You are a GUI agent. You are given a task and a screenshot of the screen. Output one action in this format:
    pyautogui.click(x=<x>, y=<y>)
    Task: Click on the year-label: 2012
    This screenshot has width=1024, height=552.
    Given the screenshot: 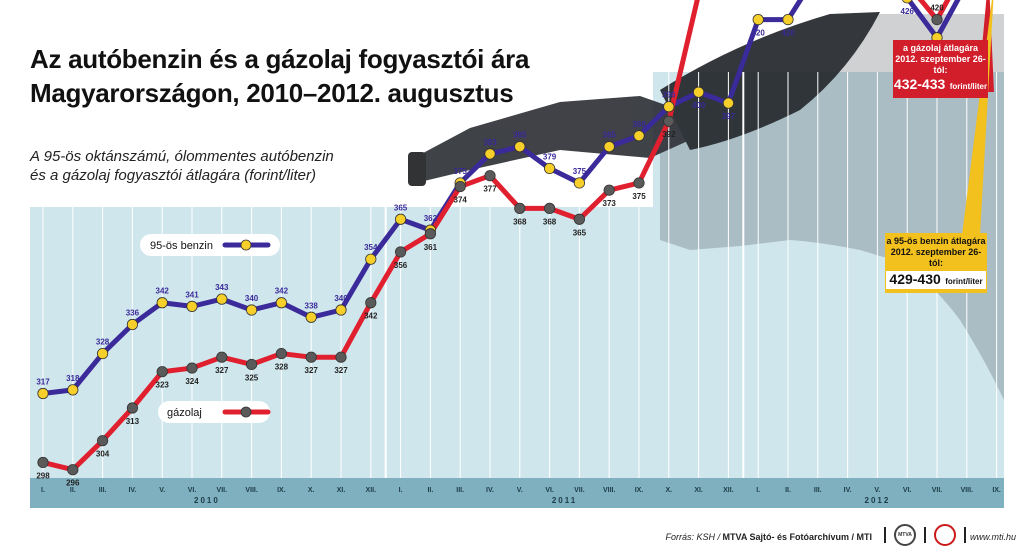 What is the action you would take?
    pyautogui.click(x=878, y=500)
    